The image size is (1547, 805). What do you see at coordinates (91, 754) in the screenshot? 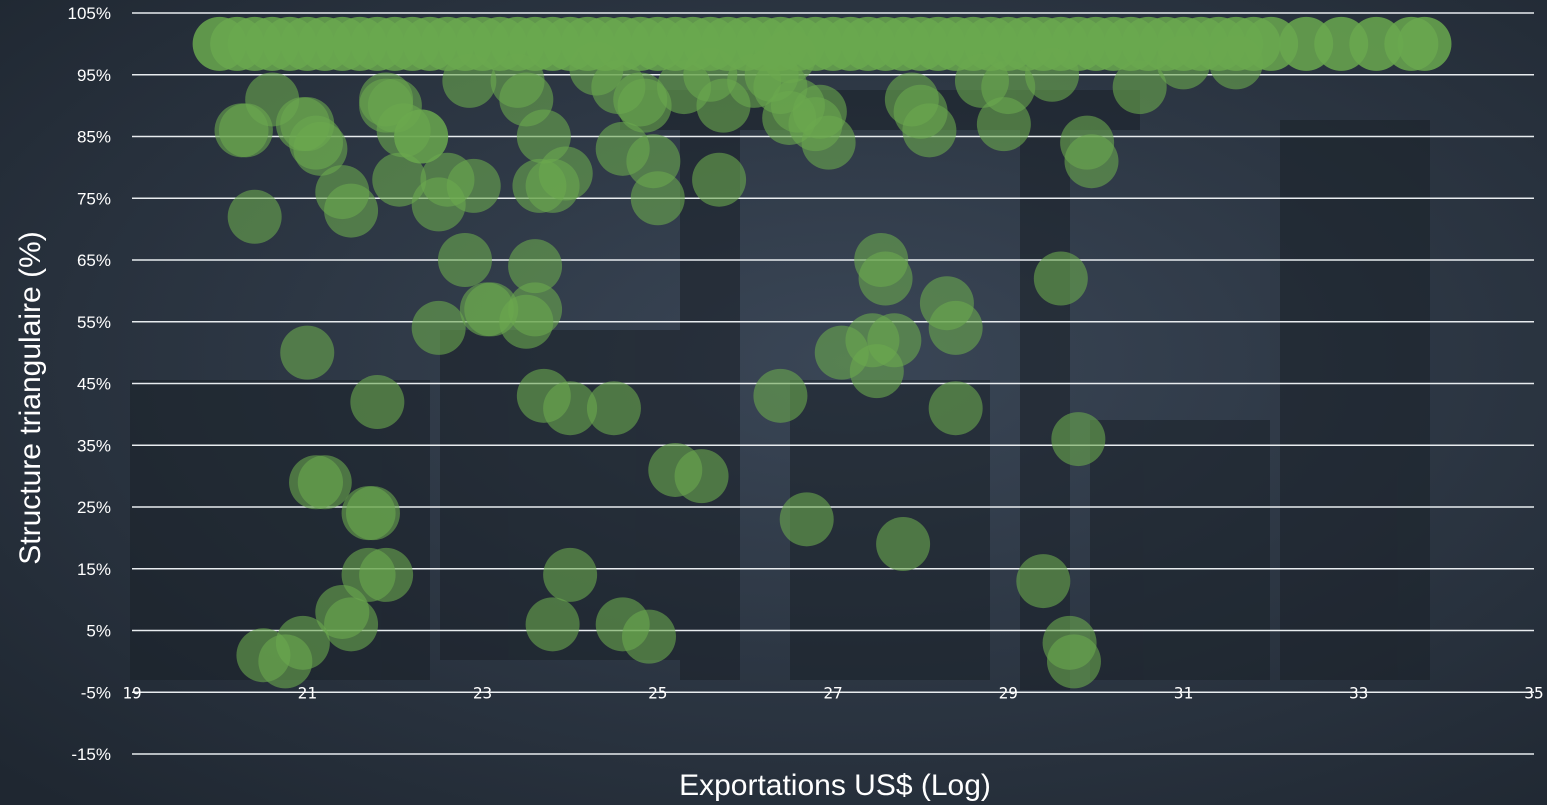
I see `y-tick-label: -15%` at bounding box center [91, 754].